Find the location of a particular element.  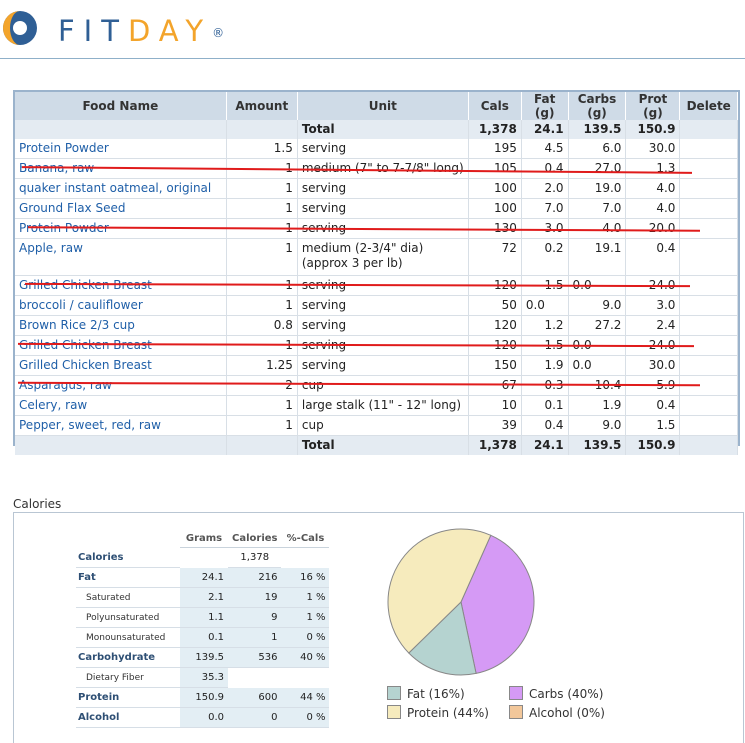

col-carbs: Carbs (g) is located at coordinates (597, 106).